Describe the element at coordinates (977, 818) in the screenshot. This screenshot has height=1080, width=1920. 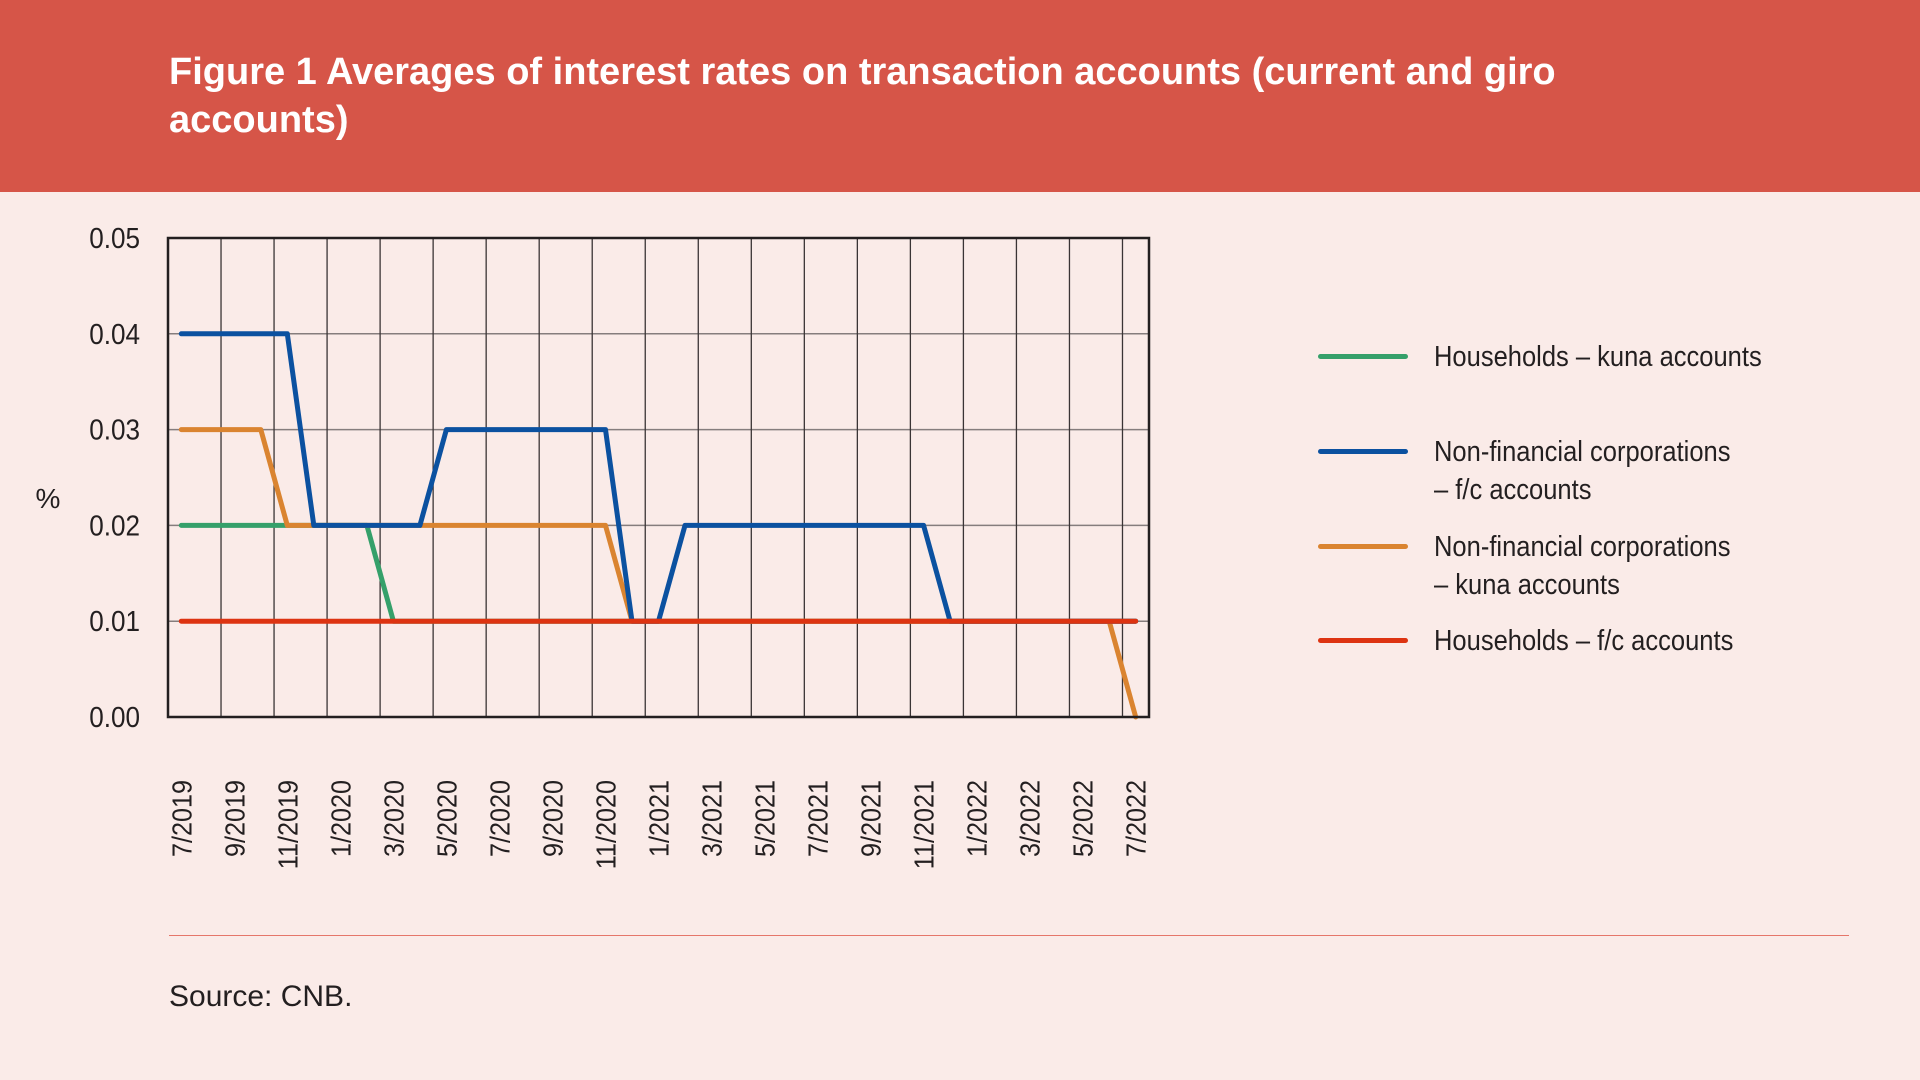
I see `x-tick-label: 1/2022` at that location.